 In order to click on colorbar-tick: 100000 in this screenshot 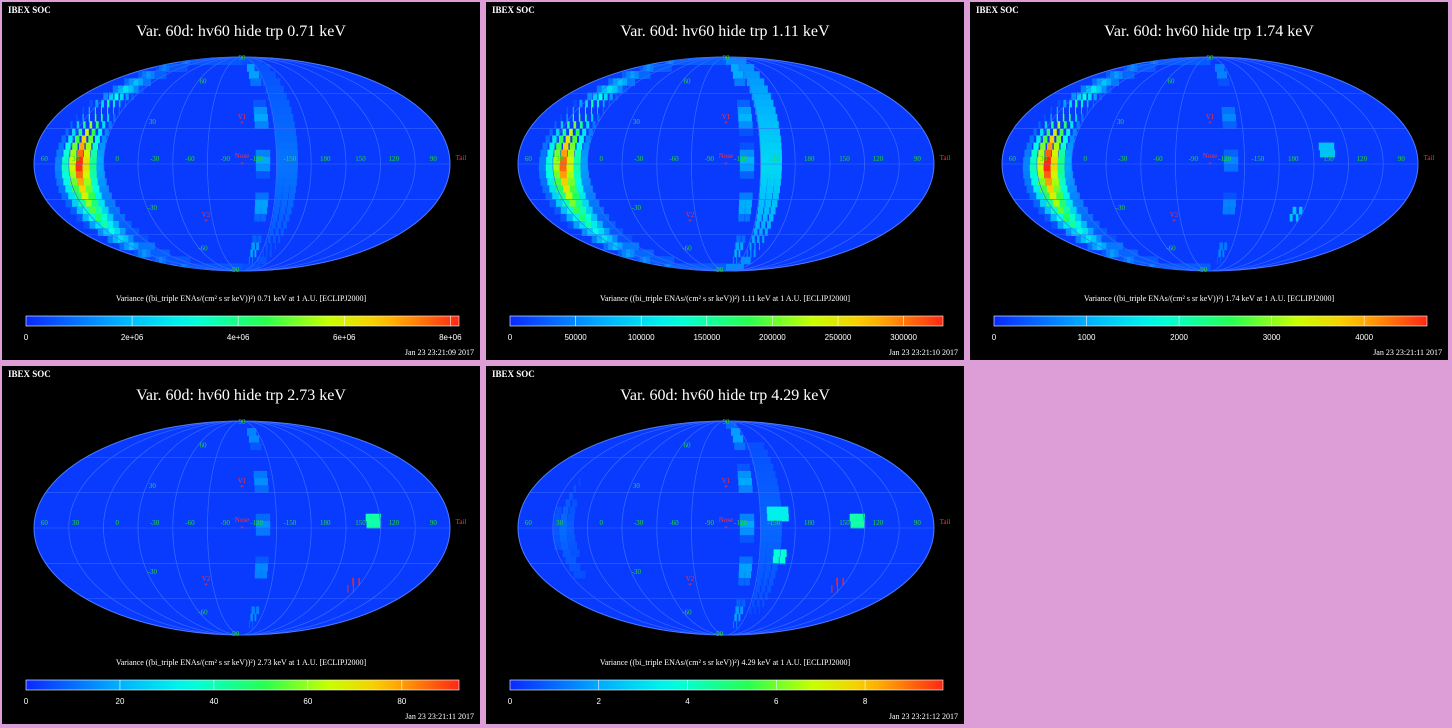, I will do `click(641, 337)`.